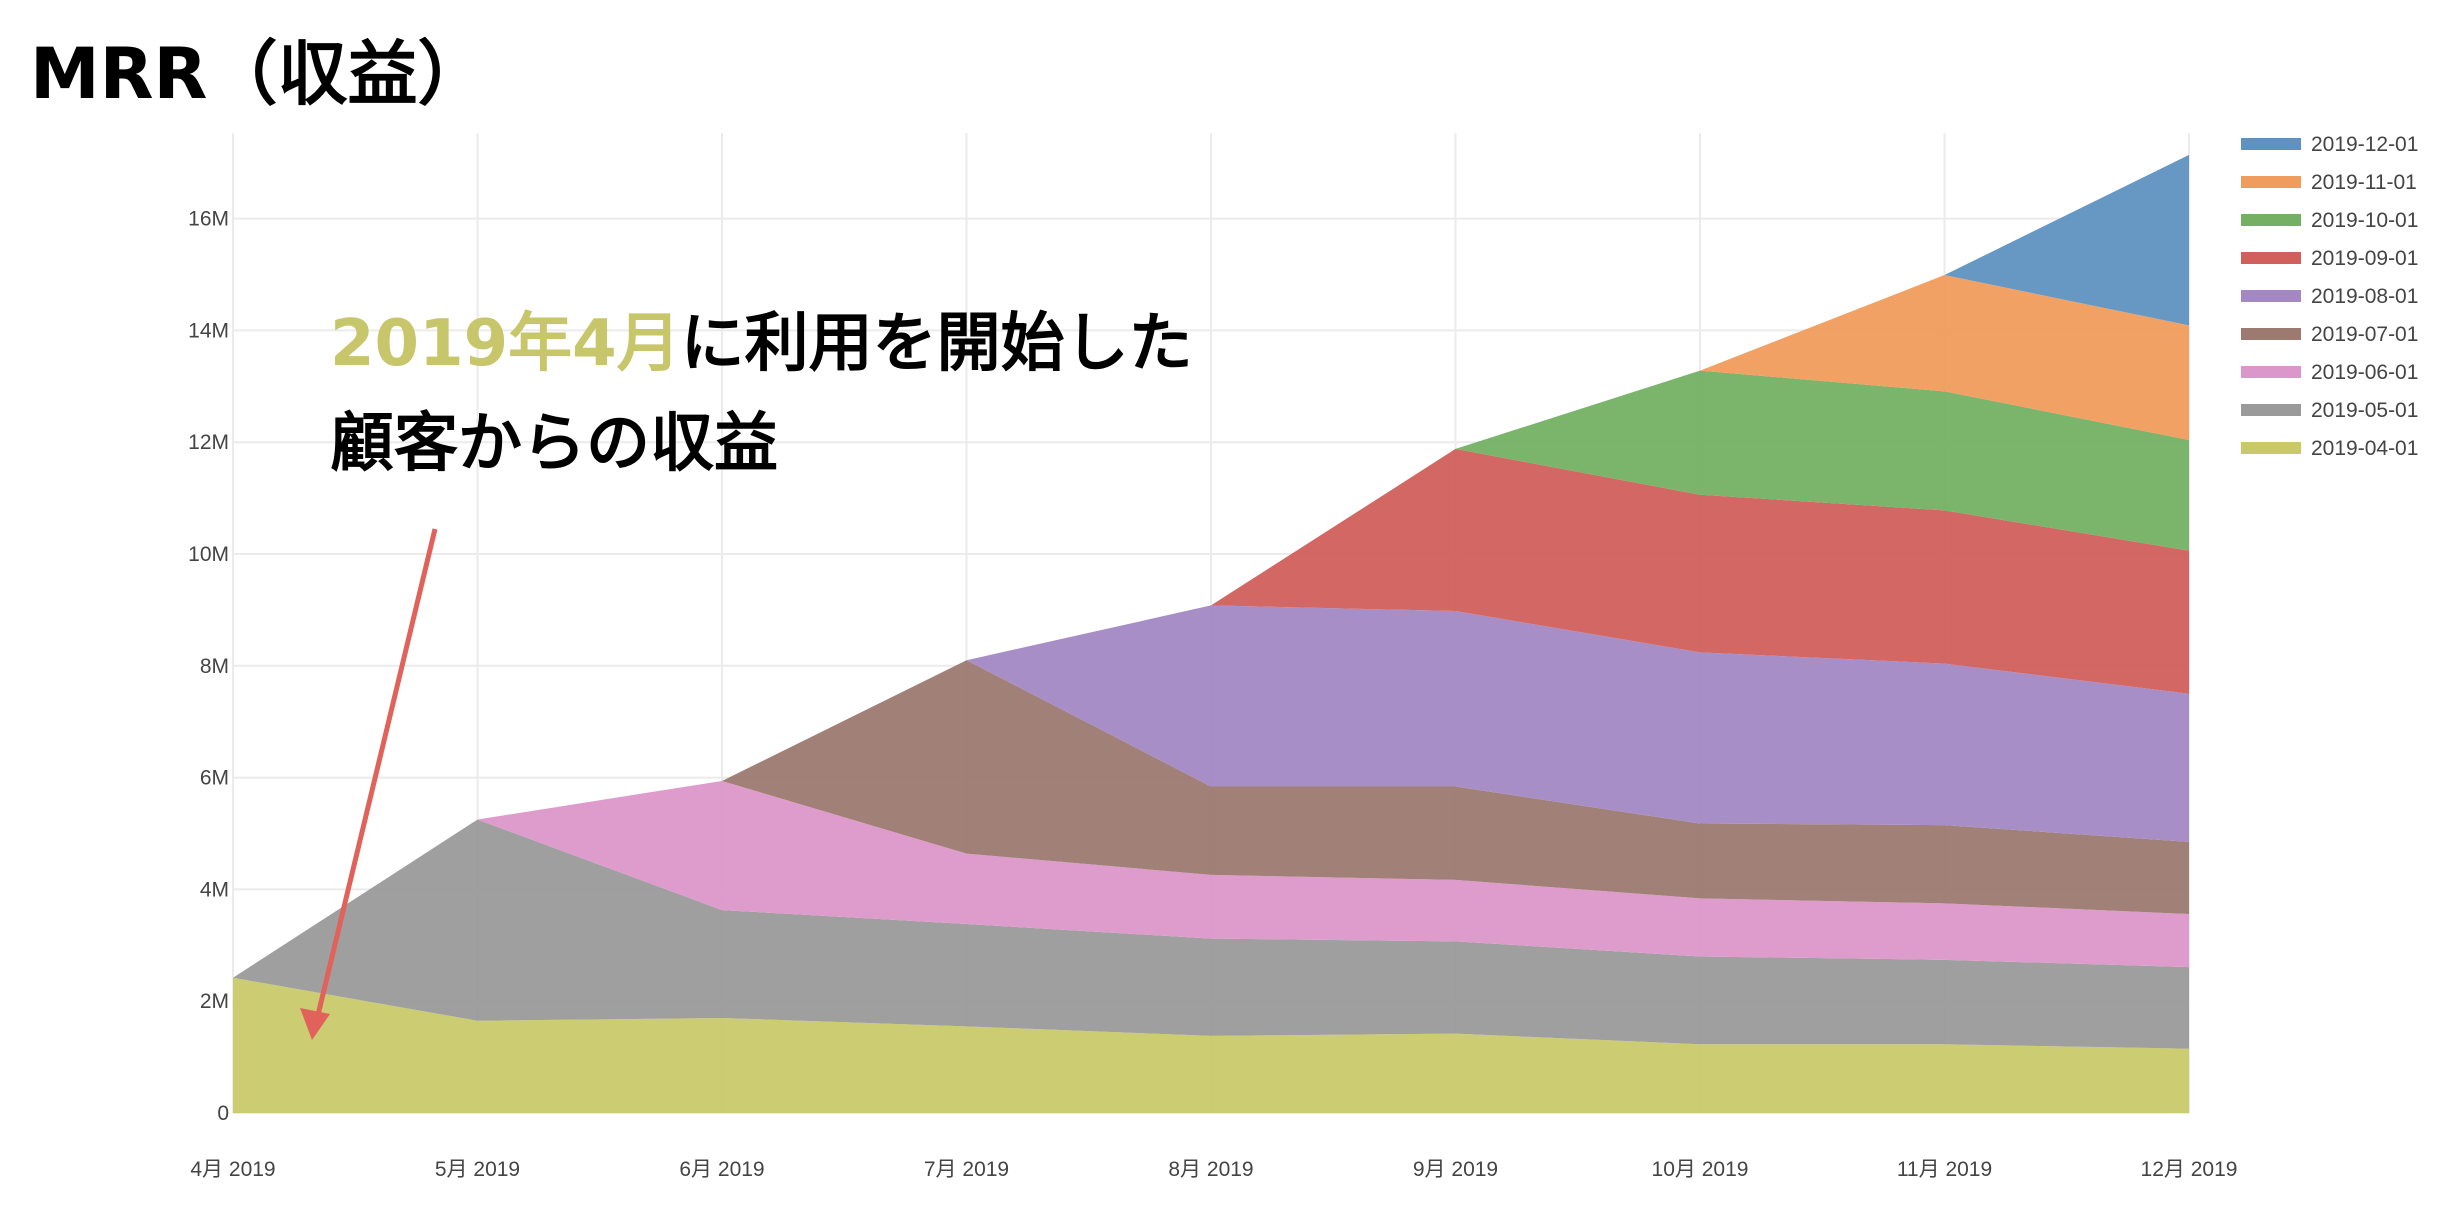 This screenshot has height=1230, width=2454. Describe the element at coordinates (214, 666) in the screenshot. I see `y-tick-label: 8M` at that location.